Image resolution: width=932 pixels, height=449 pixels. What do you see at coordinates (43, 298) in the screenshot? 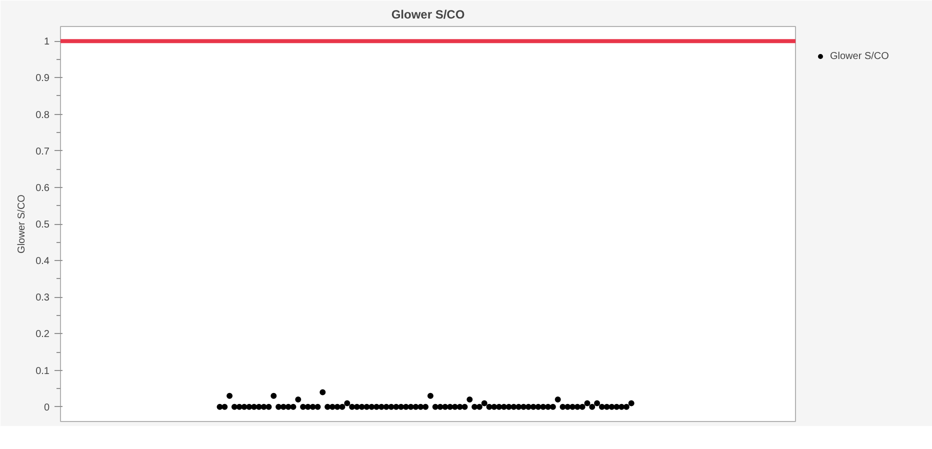
I see `y-tick-label: 0.3` at bounding box center [43, 298].